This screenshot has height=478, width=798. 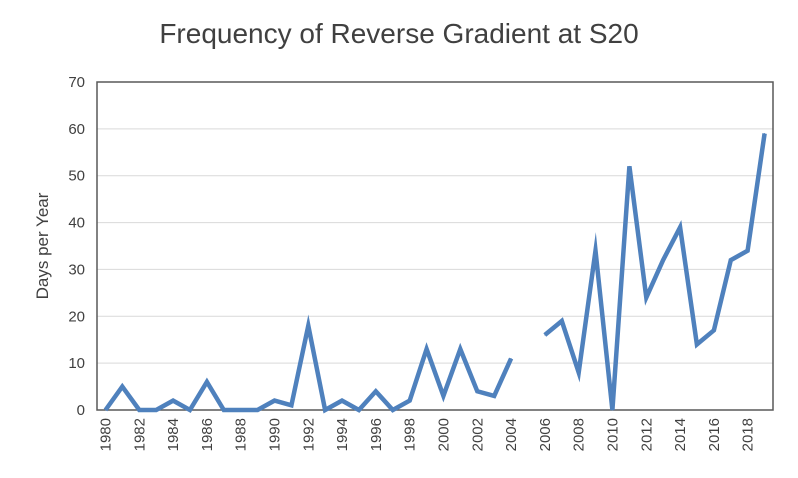 I want to click on y-tick-label: 20, so click(x=76, y=316).